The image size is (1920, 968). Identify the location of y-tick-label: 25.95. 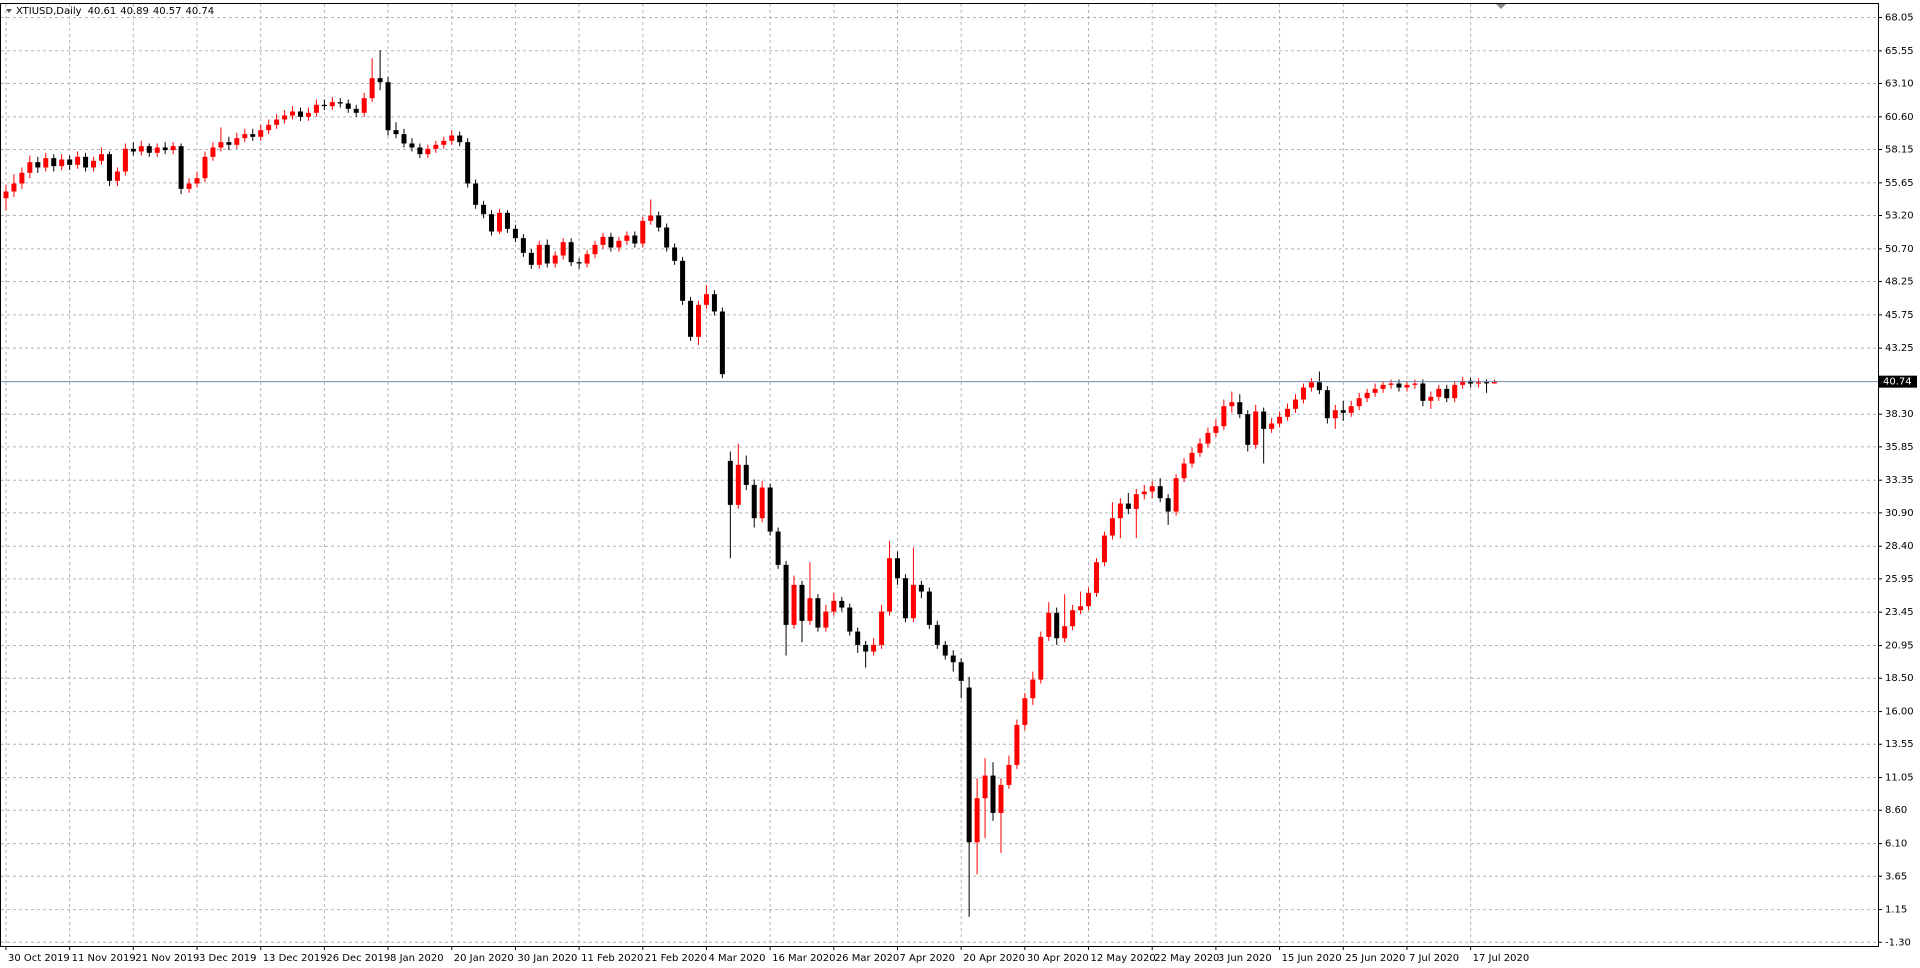
(1899, 579).